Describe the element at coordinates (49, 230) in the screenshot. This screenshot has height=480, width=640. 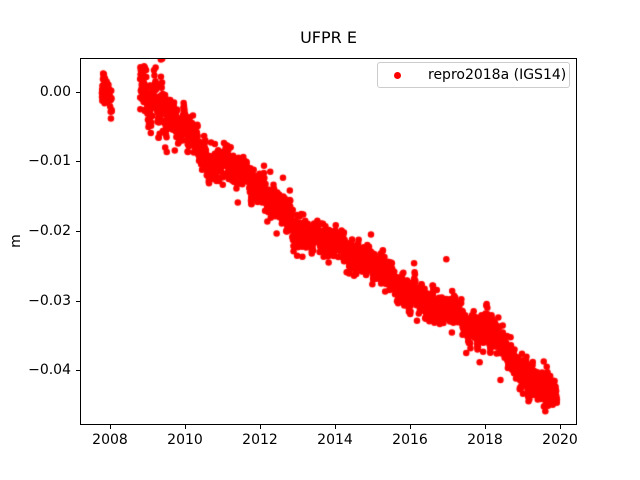
I see `y-tick-label: −0.02` at that location.